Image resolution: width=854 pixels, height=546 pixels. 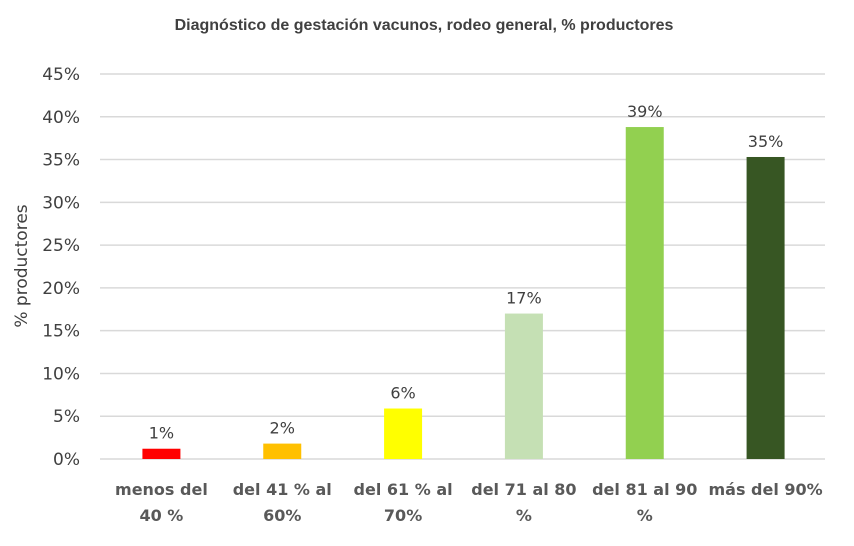 What do you see at coordinates (282, 489) in the screenshot?
I see `category-label: del 41 % al` at bounding box center [282, 489].